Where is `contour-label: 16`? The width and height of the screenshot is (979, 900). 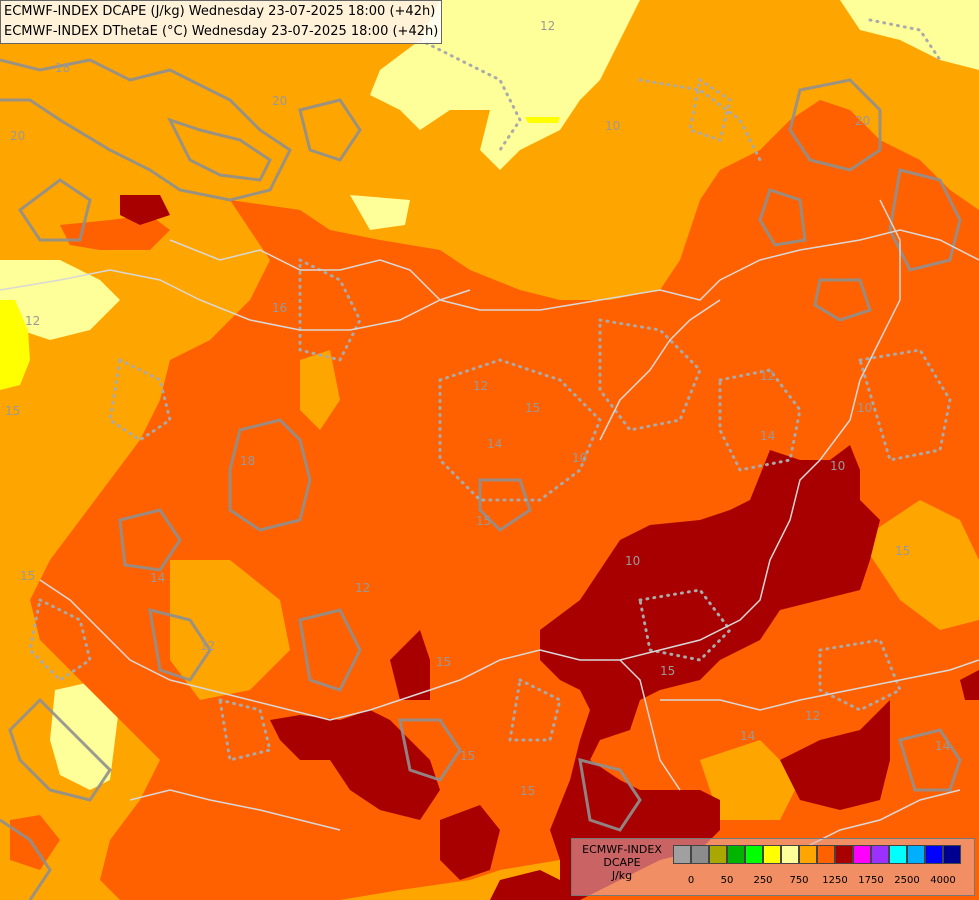
contour-label: 16 is located at coordinates (279, 308).